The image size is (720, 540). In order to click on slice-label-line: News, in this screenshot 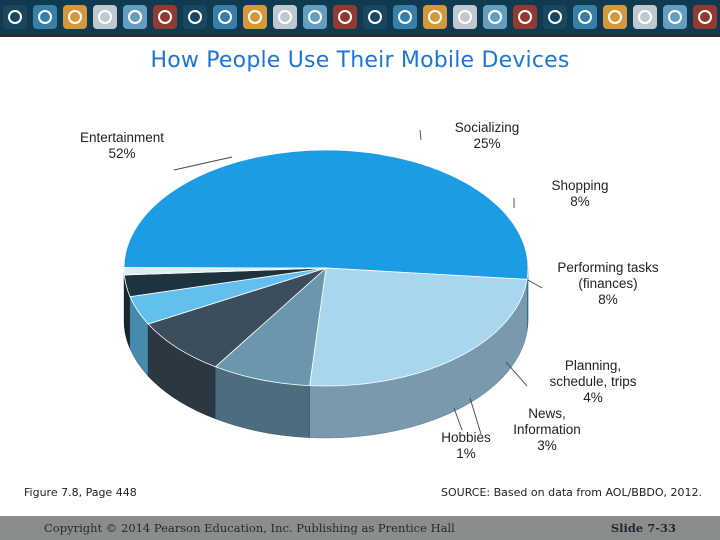, I will do `click(547, 413)`.